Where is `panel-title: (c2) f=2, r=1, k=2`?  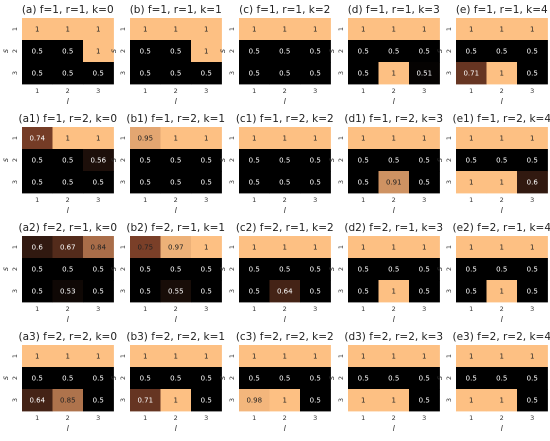 panel-title: (c2) f=2, r=1, k=2 is located at coordinates (285, 228).